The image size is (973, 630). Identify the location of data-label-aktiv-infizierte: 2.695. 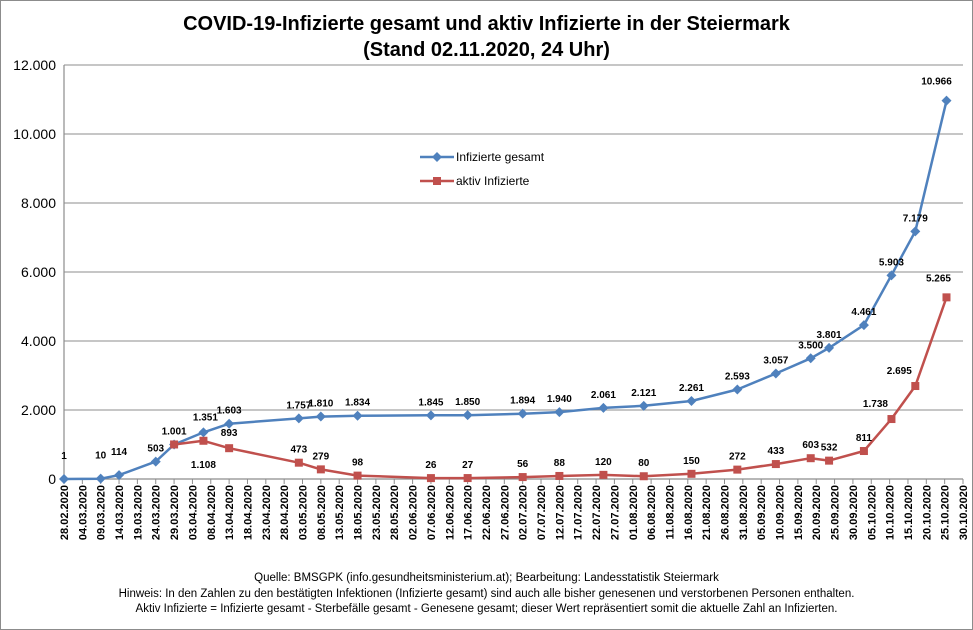
(899, 371).